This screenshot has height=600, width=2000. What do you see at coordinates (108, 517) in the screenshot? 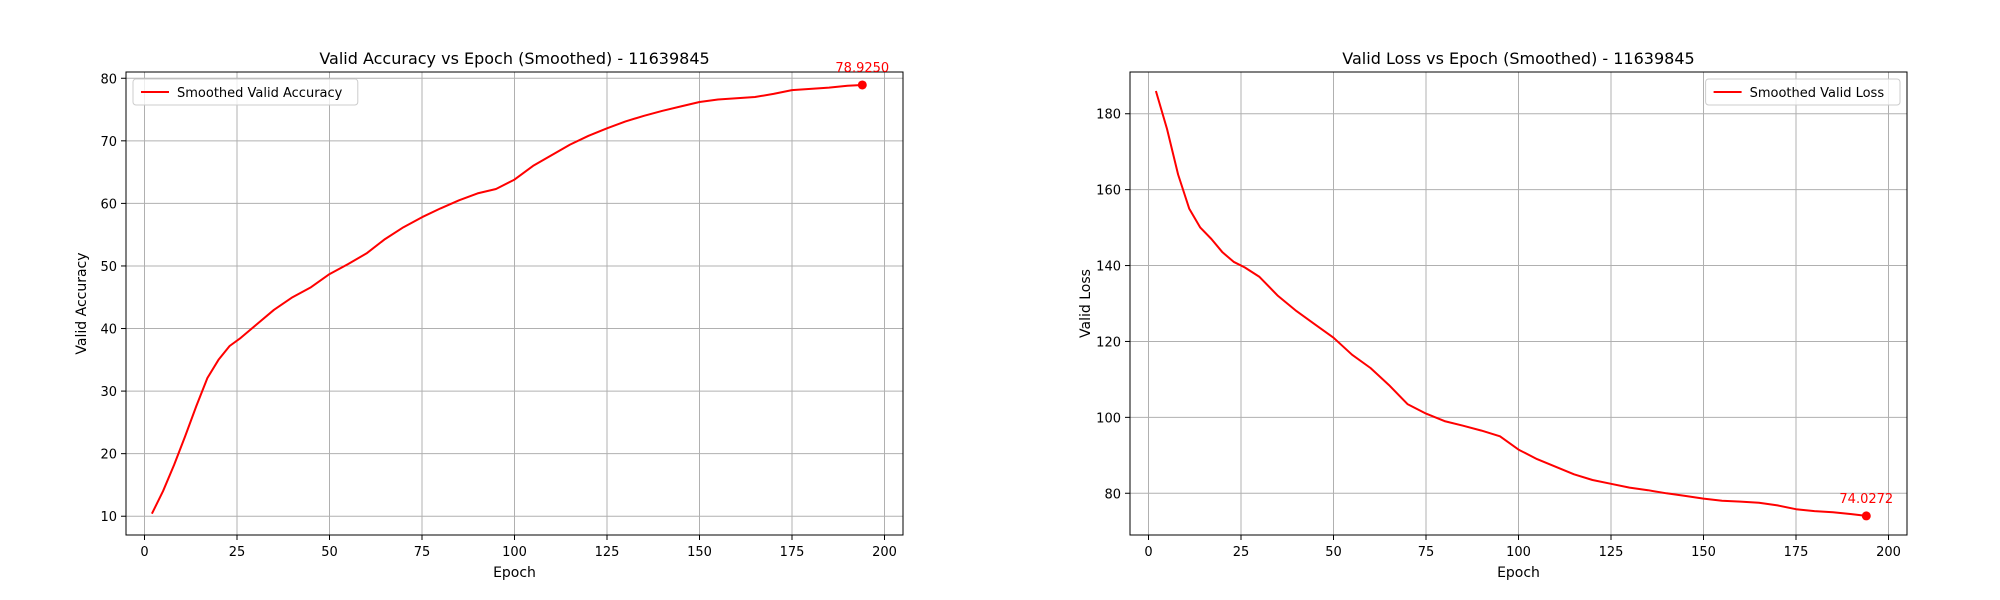
I see `accuracy-y-tick-label: 10` at bounding box center [108, 517].